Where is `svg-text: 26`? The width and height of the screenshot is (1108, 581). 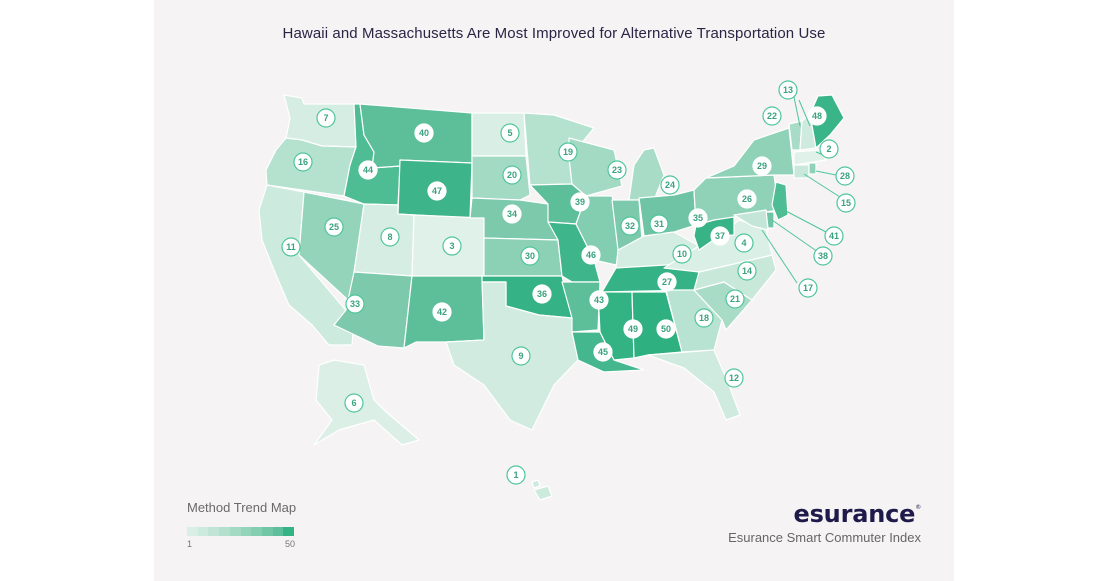 svg-text: 26 is located at coordinates (747, 199).